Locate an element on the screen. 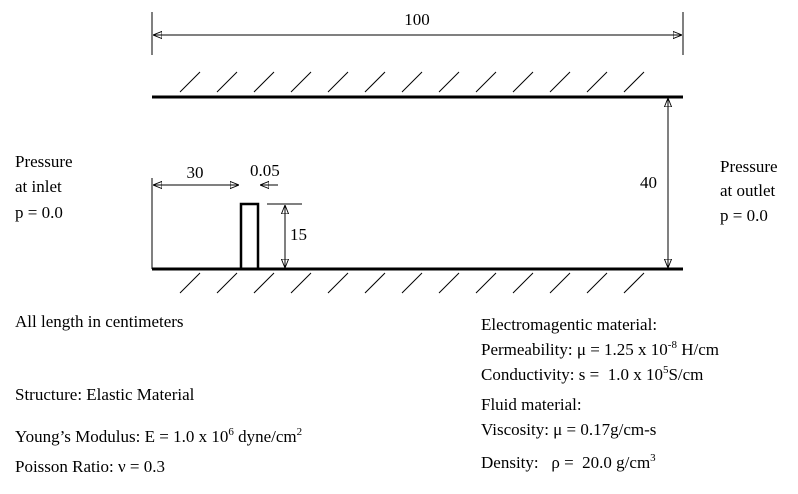 Image resolution: width=798 pixels, height=494 pixels. permeability: Permeability: μ = 1.25 x 10-8 H/cm is located at coordinates (600, 349).